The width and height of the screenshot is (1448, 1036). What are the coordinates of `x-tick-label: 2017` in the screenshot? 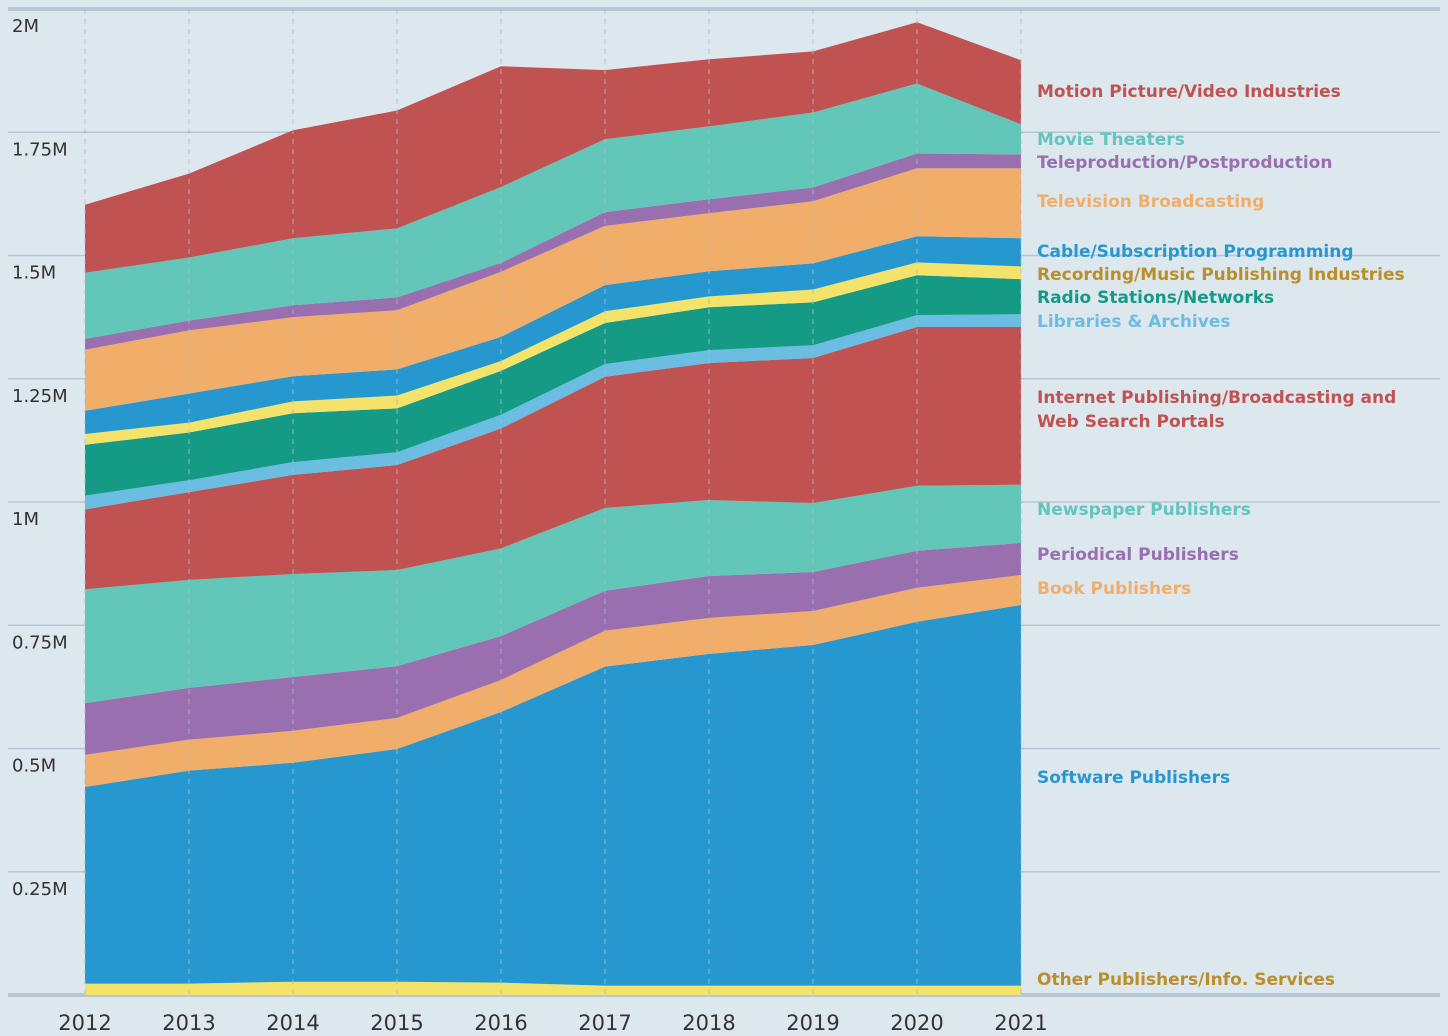 It's located at (604, 1023).